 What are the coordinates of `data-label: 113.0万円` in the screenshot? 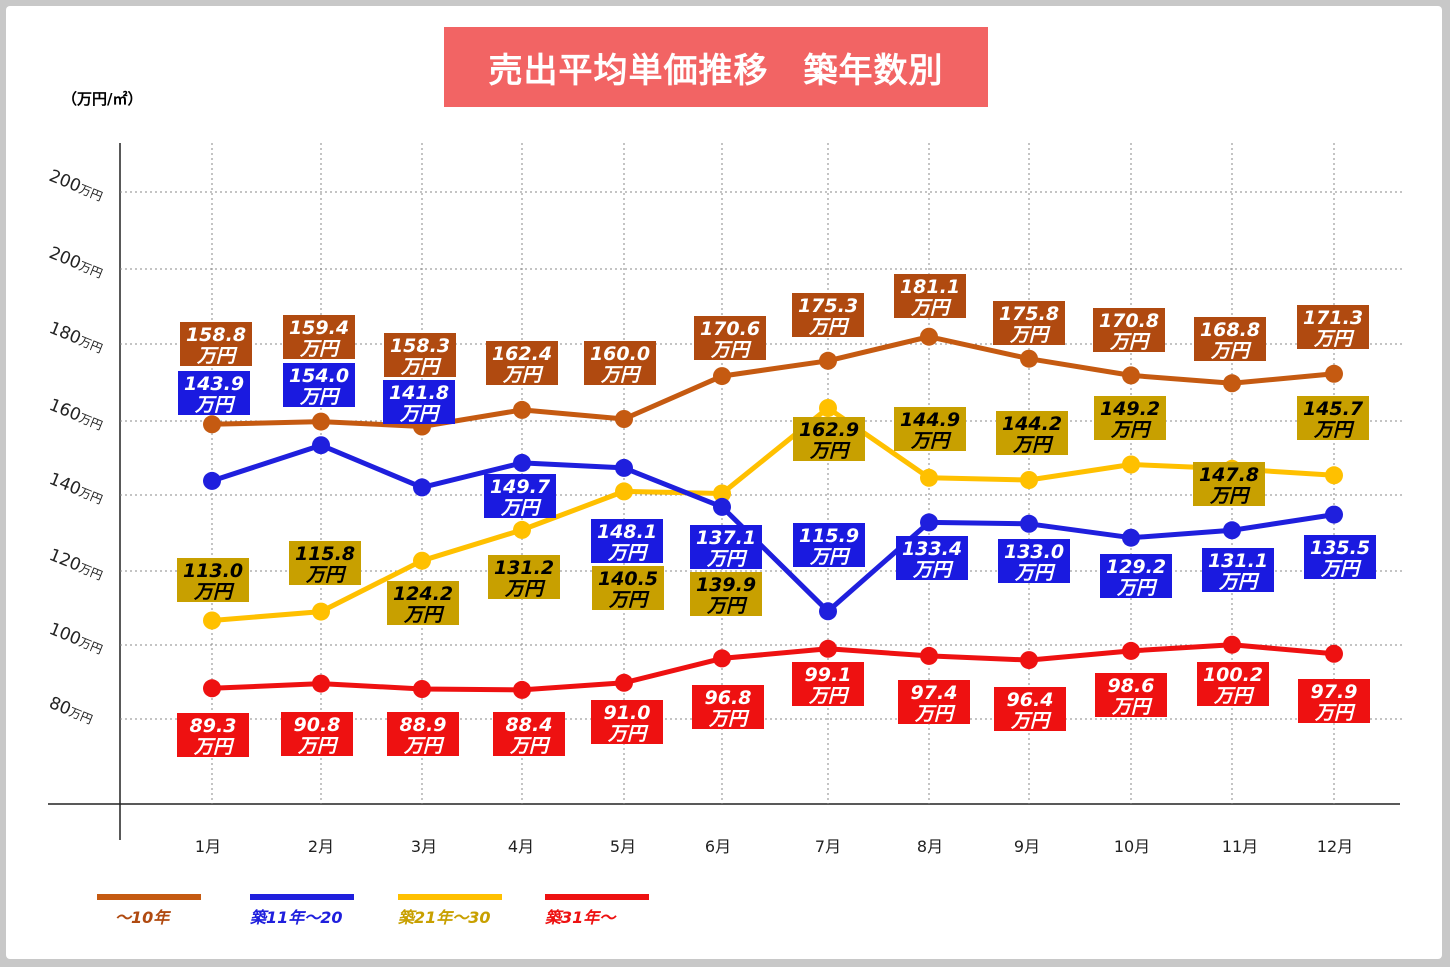 It's located at (213, 580).